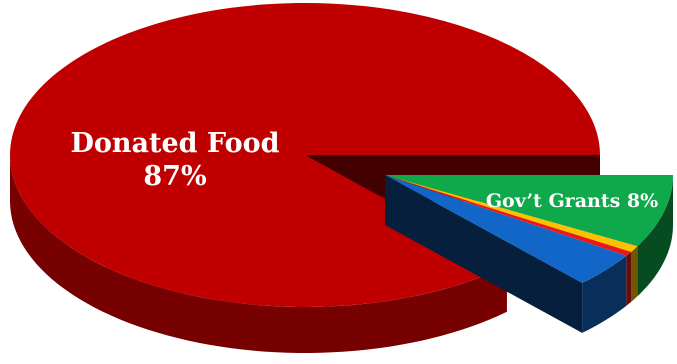 This screenshot has width=677, height=364. I want to click on pie-slice-other-2-side, so click(629, 278).